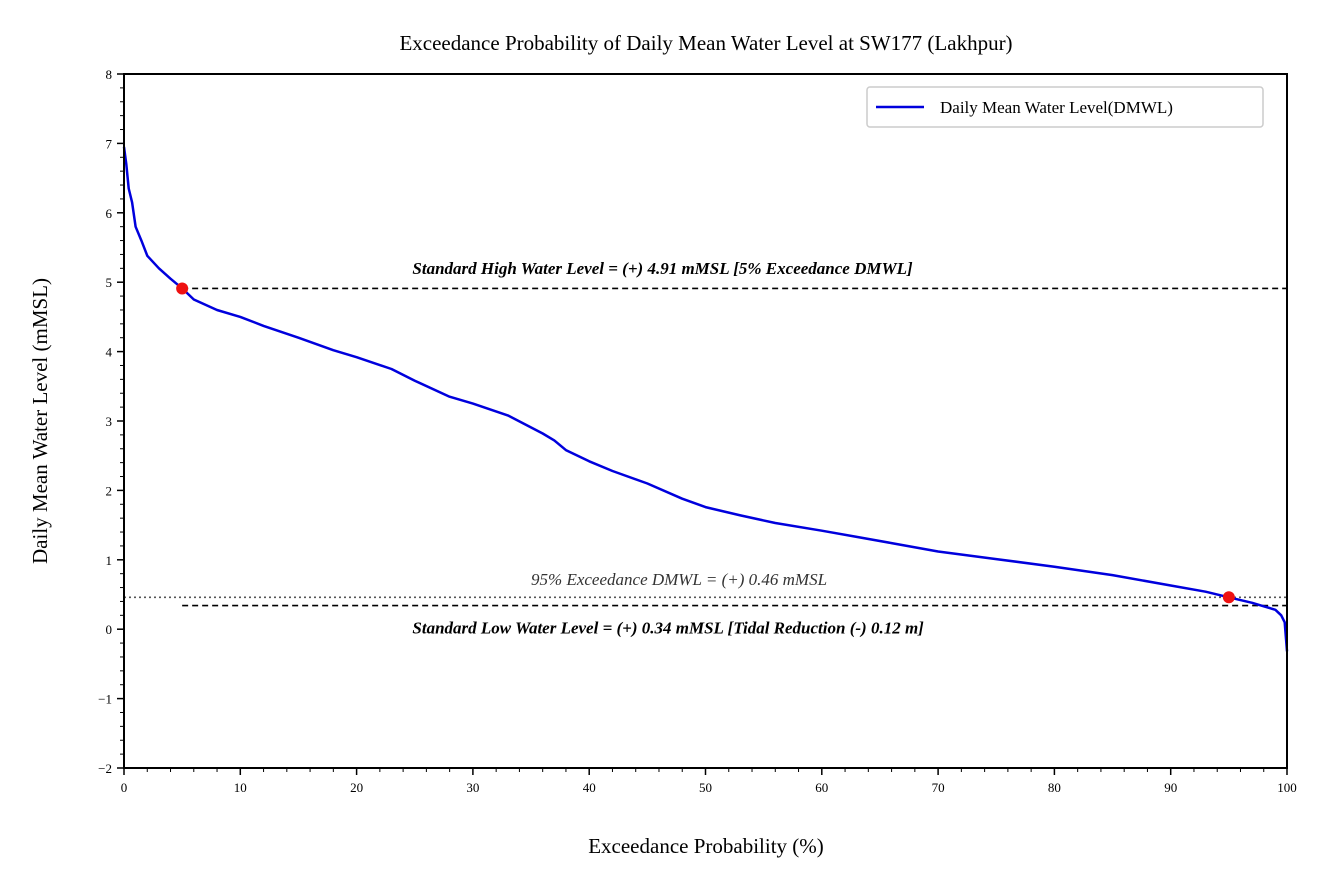 Image resolution: width=1332 pixels, height=889 pixels. I want to click on x-tick-label: 80, so click(1054, 787).